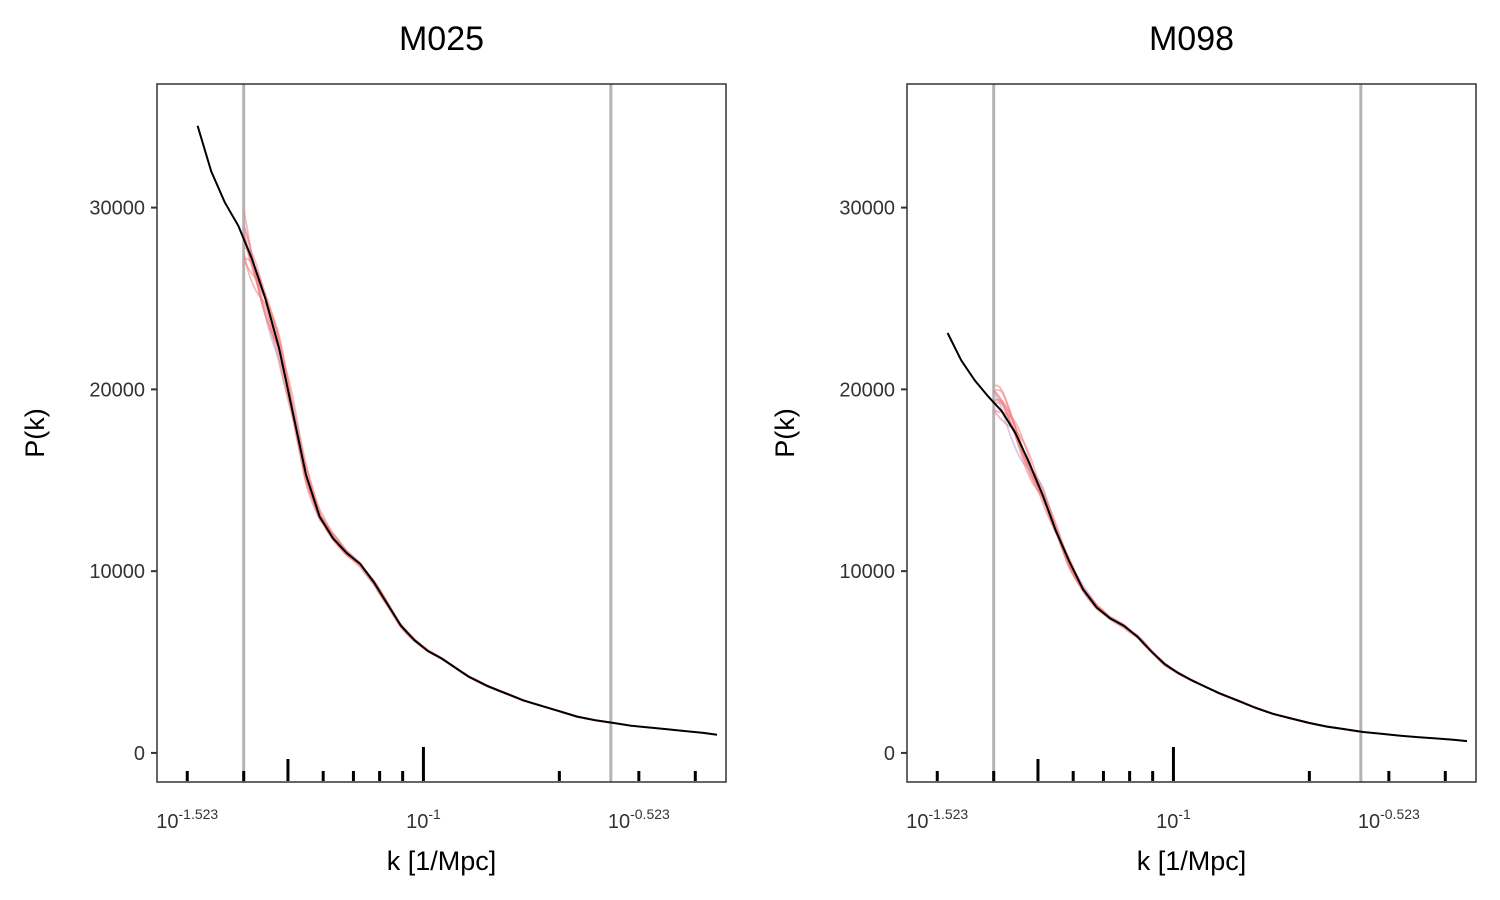  What do you see at coordinates (1191, 39) in the screenshot?
I see `panel-title: M098` at bounding box center [1191, 39].